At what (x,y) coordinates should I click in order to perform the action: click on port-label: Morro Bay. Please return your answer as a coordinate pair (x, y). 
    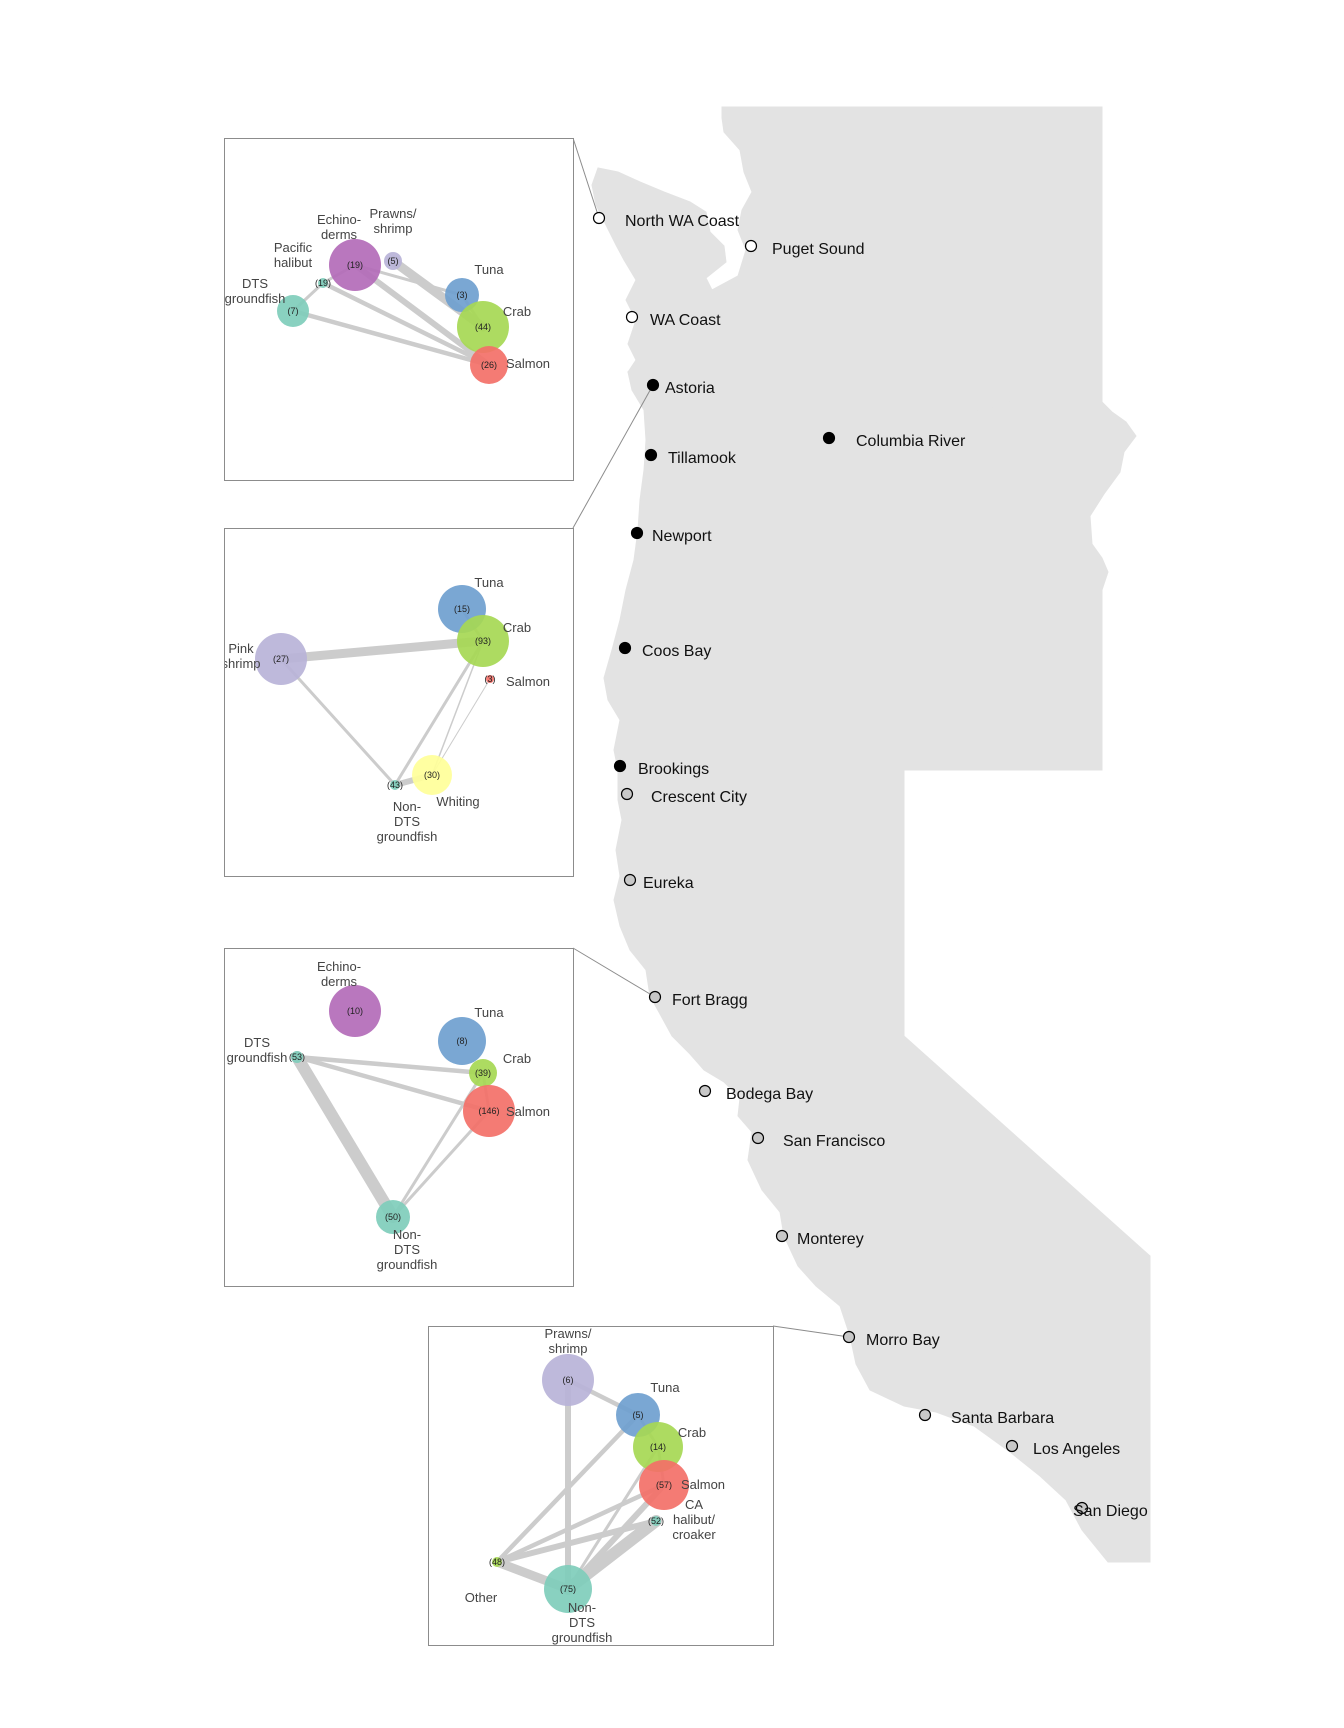
    Looking at the image, I should click on (903, 1340).